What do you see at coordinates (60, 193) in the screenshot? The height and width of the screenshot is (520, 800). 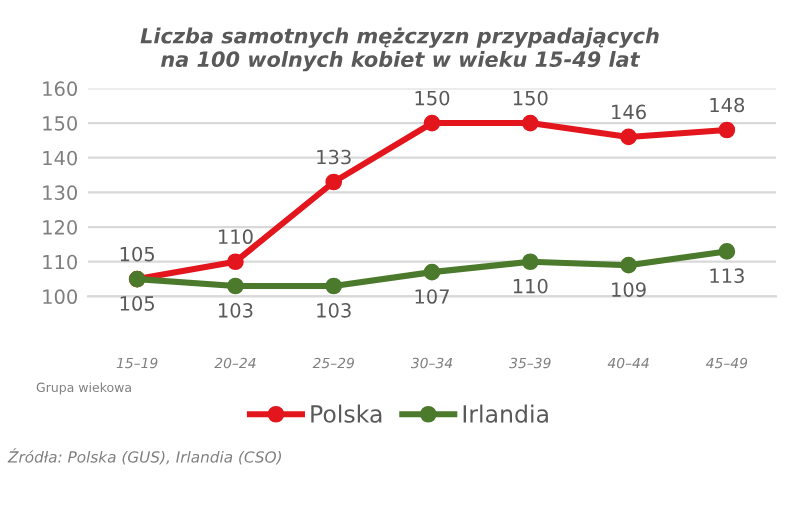 I see `y-tick-label: 130` at bounding box center [60, 193].